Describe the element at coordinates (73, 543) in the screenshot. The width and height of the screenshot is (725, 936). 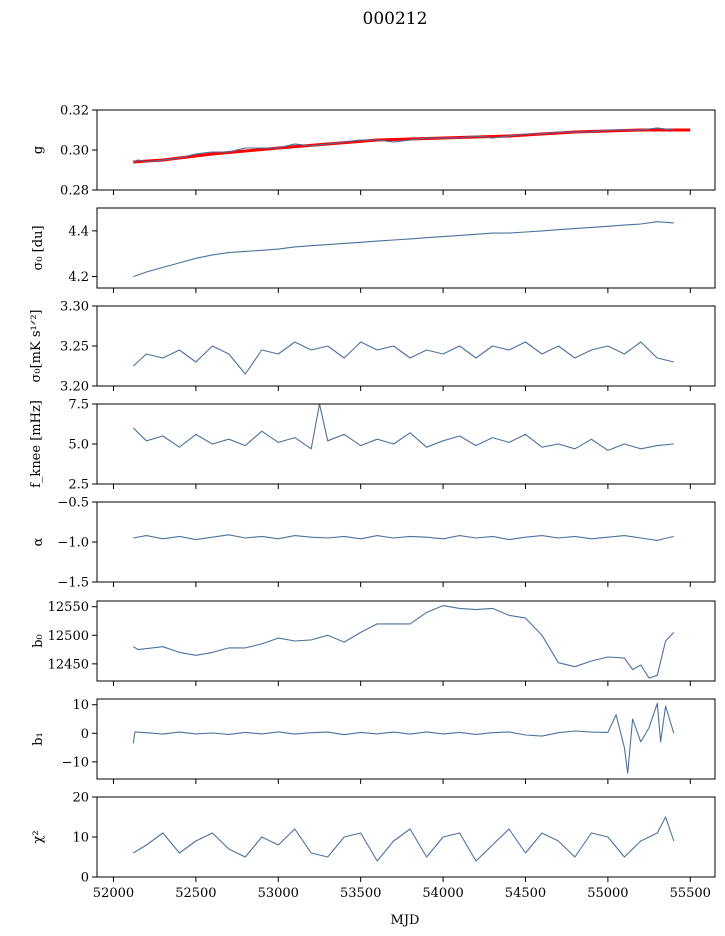
I see `y-tick-label-alpha: −1.0` at that location.